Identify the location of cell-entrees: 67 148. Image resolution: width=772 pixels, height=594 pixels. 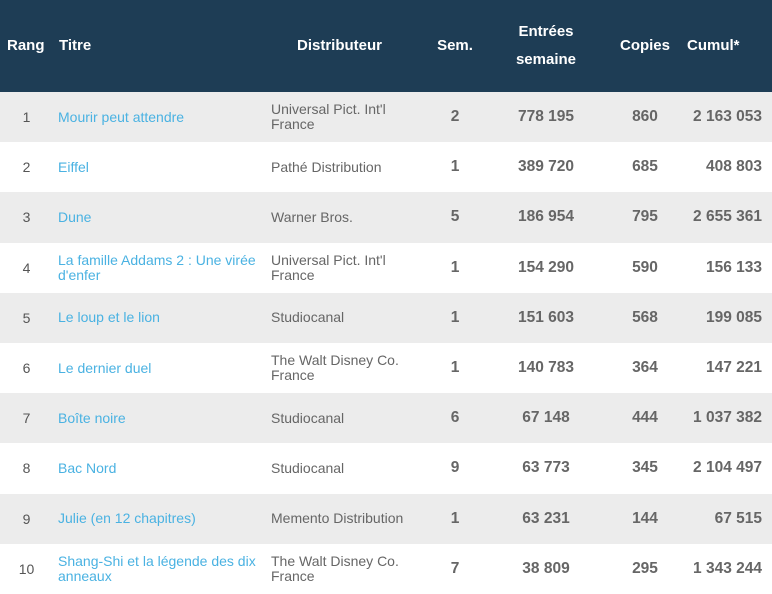
(546, 418).